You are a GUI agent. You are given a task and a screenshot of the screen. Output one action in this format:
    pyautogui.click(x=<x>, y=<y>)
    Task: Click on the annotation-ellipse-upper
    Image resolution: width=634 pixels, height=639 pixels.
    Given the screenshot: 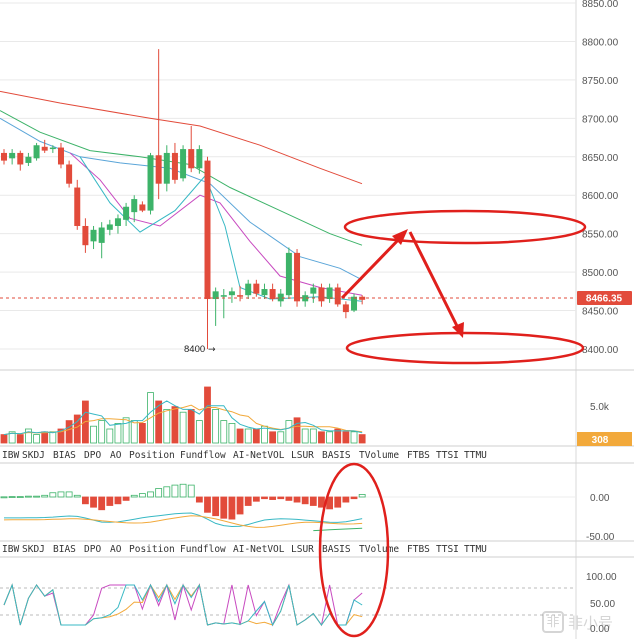 What is the action you would take?
    pyautogui.click(x=465, y=227)
    